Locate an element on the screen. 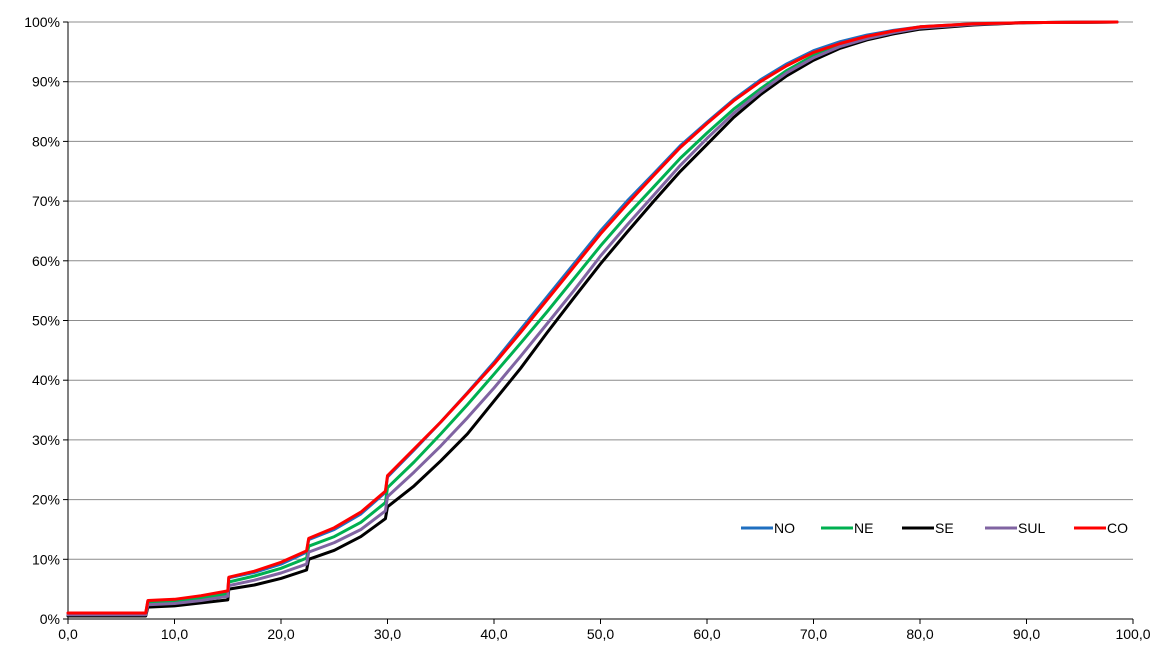 This screenshot has width=1174, height=646. legend: NO NE SE SUL CO is located at coordinates (934, 528).